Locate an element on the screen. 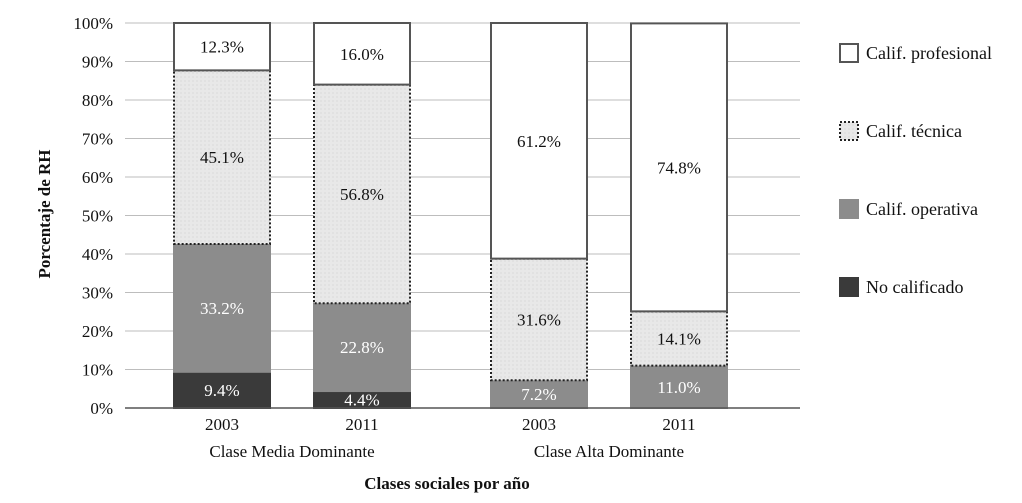 The width and height of the screenshot is (1022, 503). data-label: 33.2% is located at coordinates (222, 308).